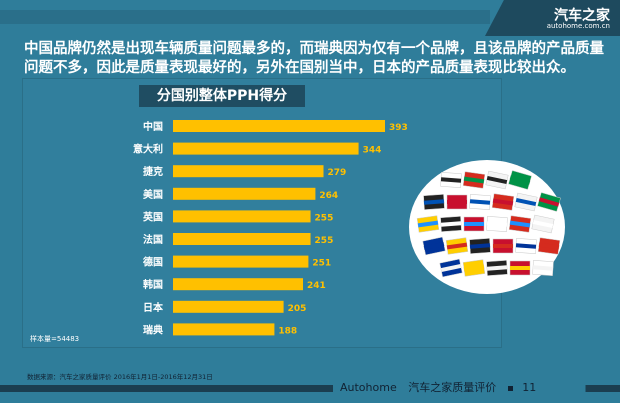  I want to click on value-label: 188, so click(287, 331).